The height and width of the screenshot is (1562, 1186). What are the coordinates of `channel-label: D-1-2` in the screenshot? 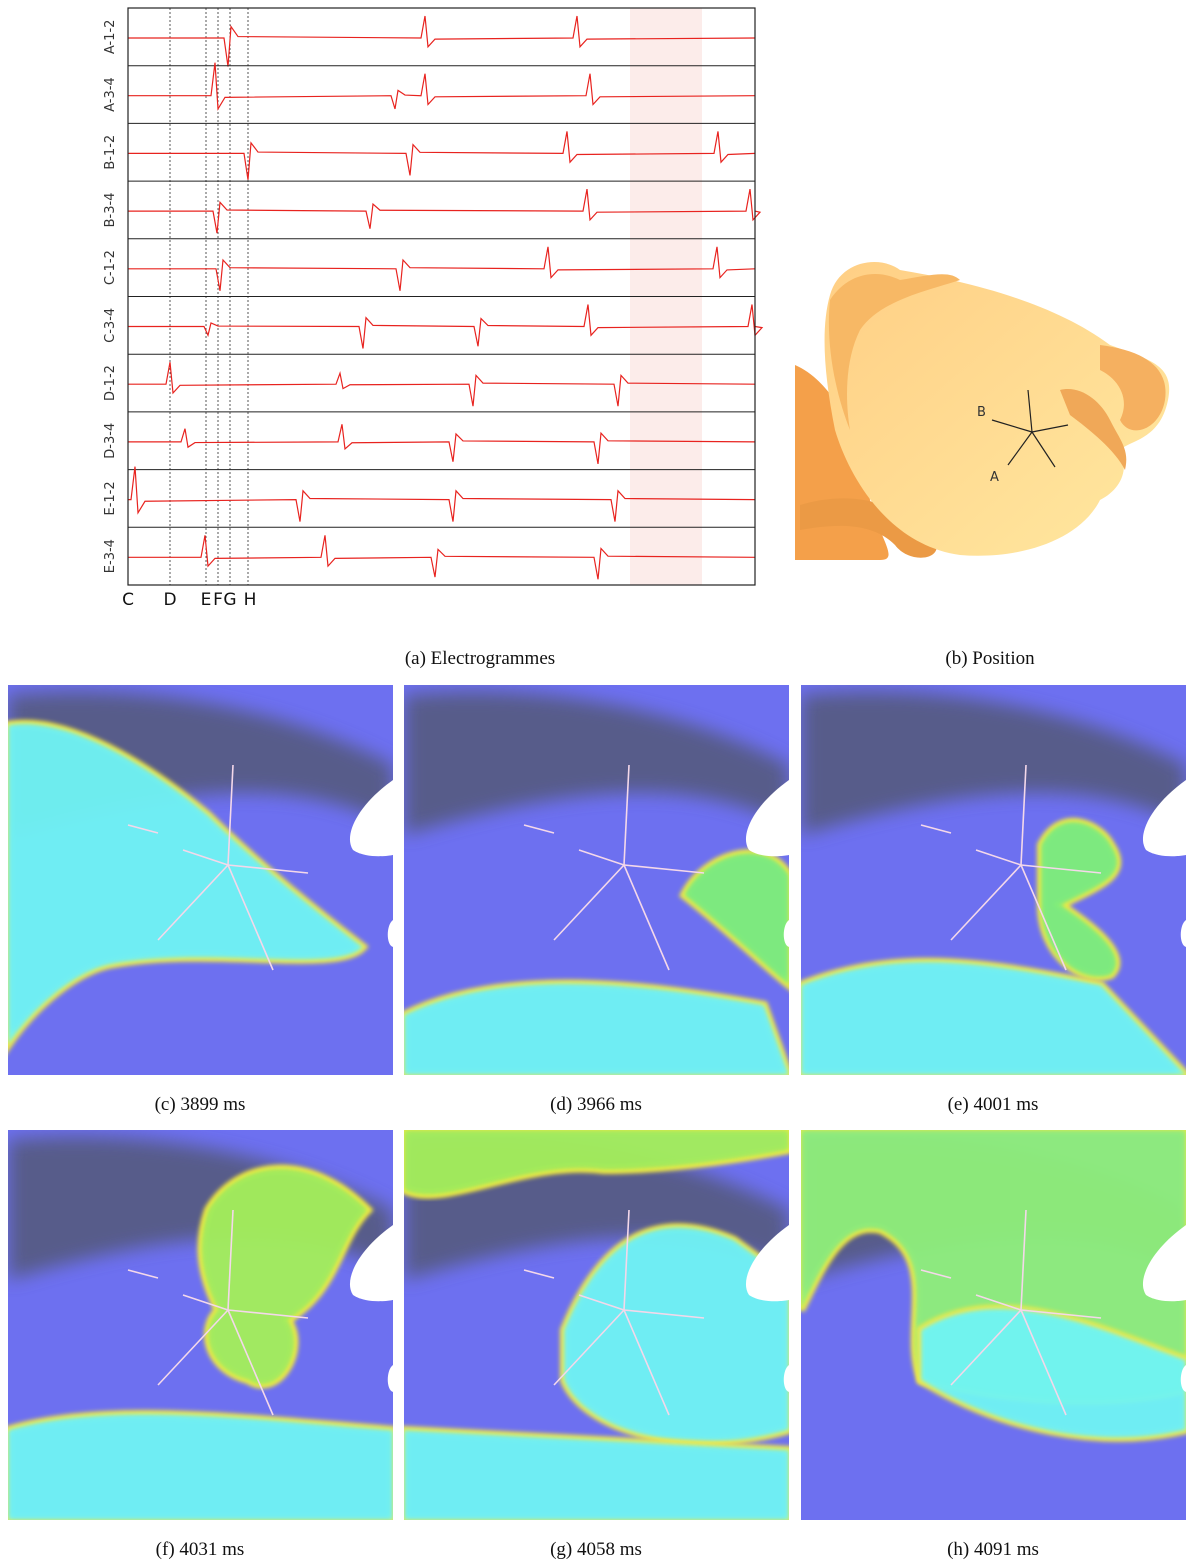 It's located at (110, 383).